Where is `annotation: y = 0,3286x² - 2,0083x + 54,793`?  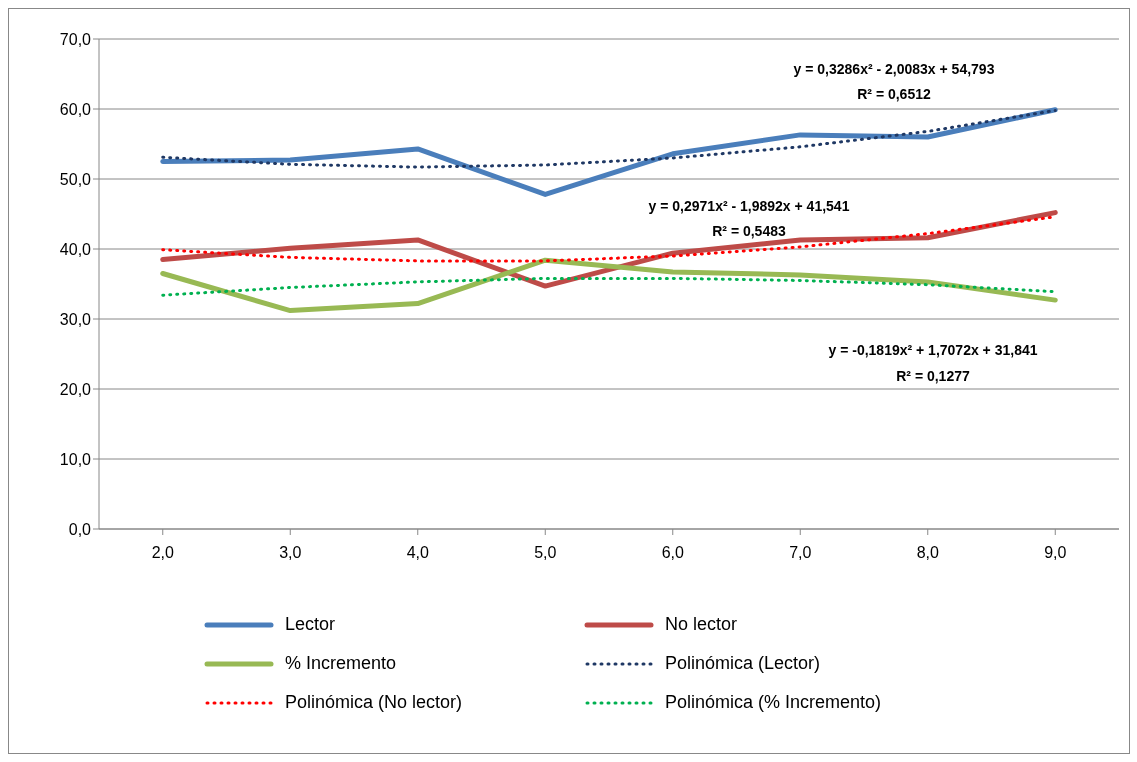
annotation: y = 0,3286x² - 2,0083x + 54,793 is located at coordinates (894, 69).